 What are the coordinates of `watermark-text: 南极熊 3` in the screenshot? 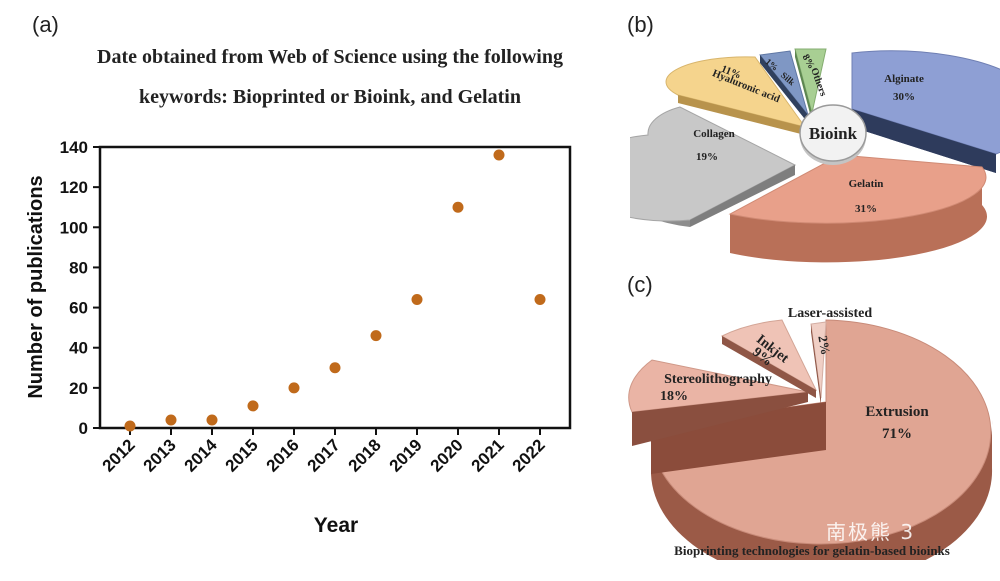 It's located at (871, 532).